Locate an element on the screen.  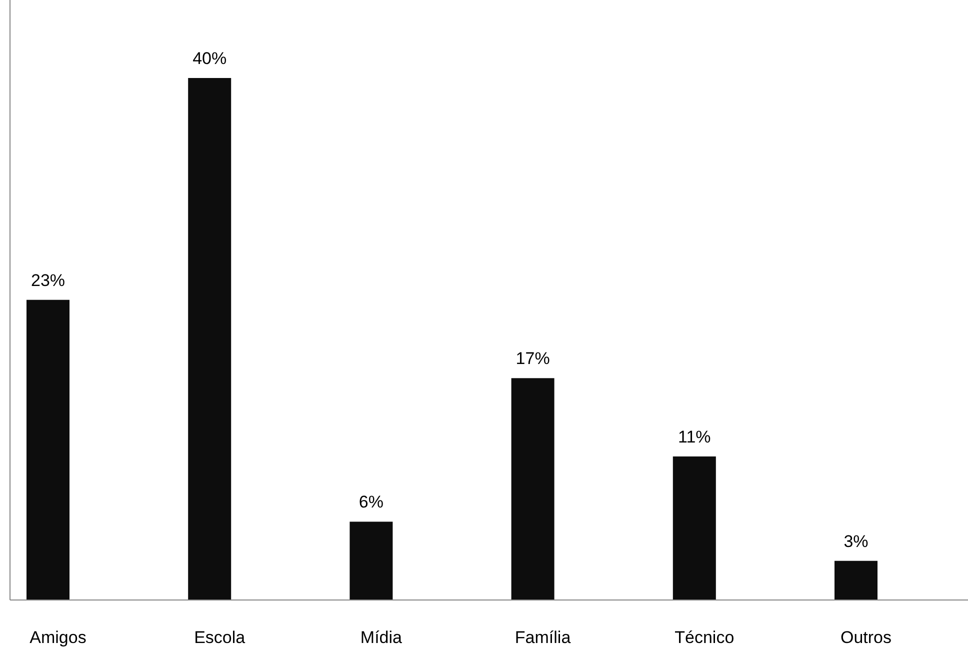
data-label: 6% is located at coordinates (371, 502).